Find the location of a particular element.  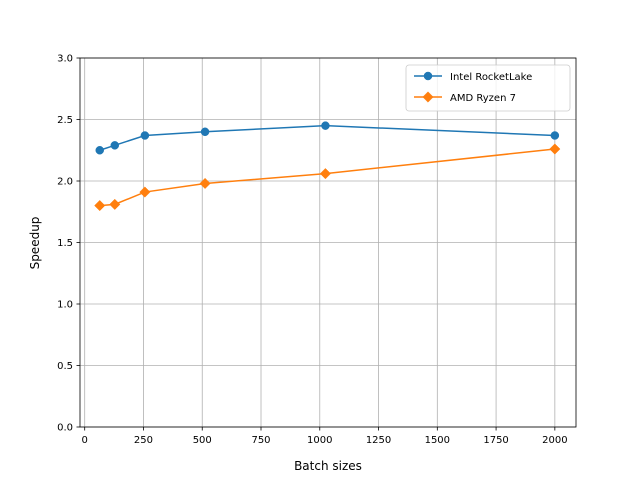

legend-label: AMD Ryzen 7 is located at coordinates (483, 98).